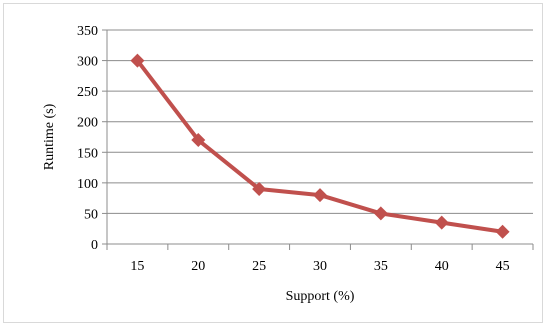  What do you see at coordinates (381, 266) in the screenshot?
I see `x-tick-label-35: 35` at bounding box center [381, 266].